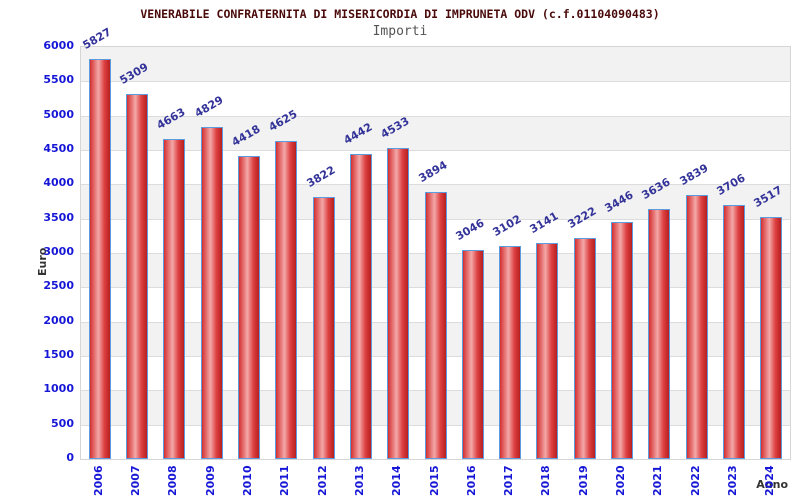 The width and height of the screenshot is (800, 500). I want to click on x-axis-tick-label: 2020, so click(620, 480).